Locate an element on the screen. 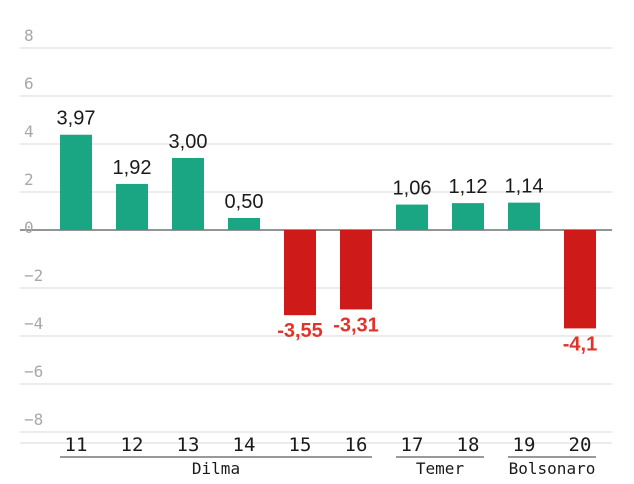  data-label: 1,12 is located at coordinates (468, 187).